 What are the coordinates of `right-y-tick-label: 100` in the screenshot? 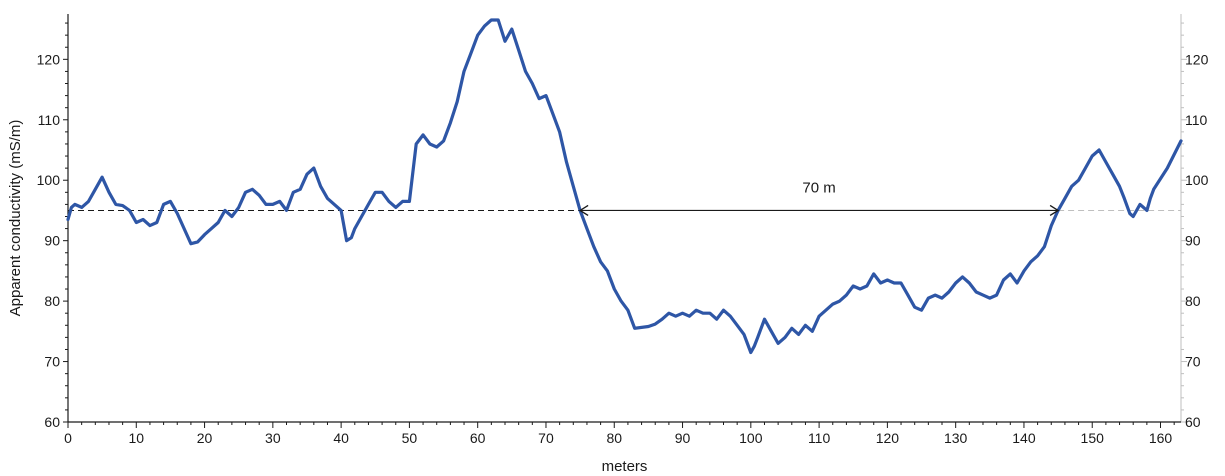 It's located at (1197, 180).